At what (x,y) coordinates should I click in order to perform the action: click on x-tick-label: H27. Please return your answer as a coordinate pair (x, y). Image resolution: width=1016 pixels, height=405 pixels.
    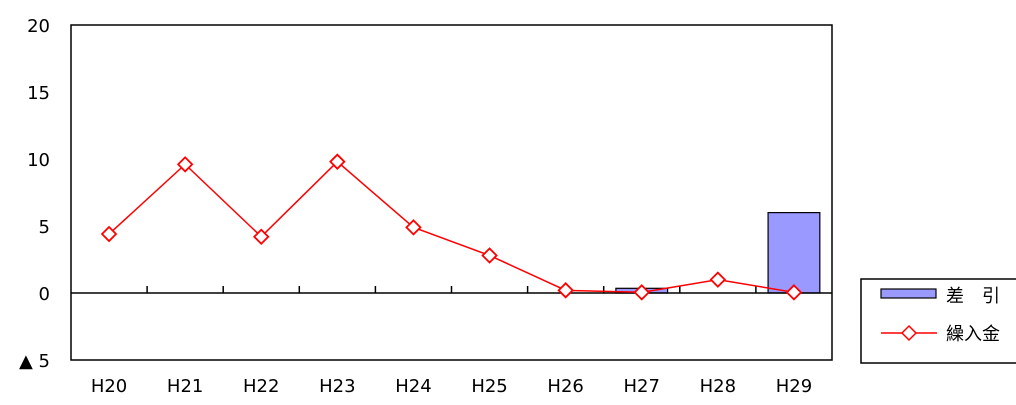
    Looking at the image, I should click on (642, 386).